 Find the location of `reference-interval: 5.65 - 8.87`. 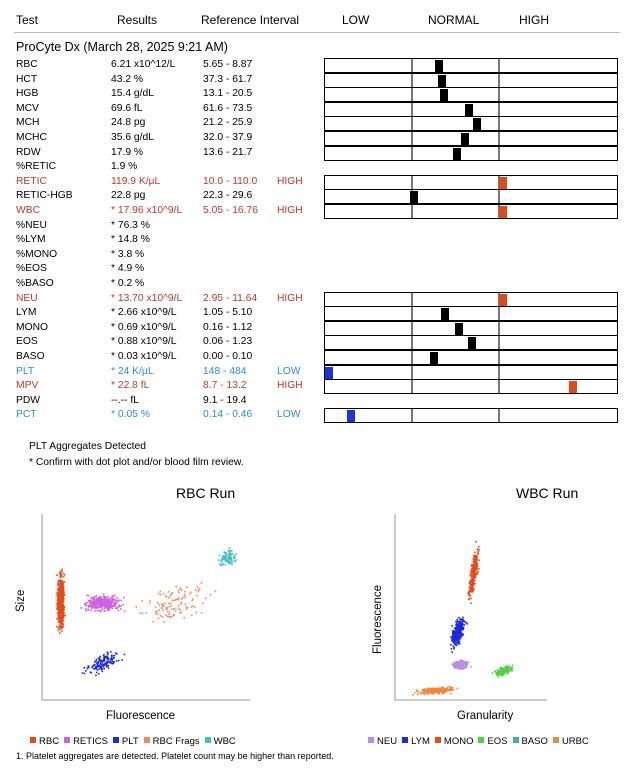

reference-interval: 5.65 - 8.87 is located at coordinates (228, 64).